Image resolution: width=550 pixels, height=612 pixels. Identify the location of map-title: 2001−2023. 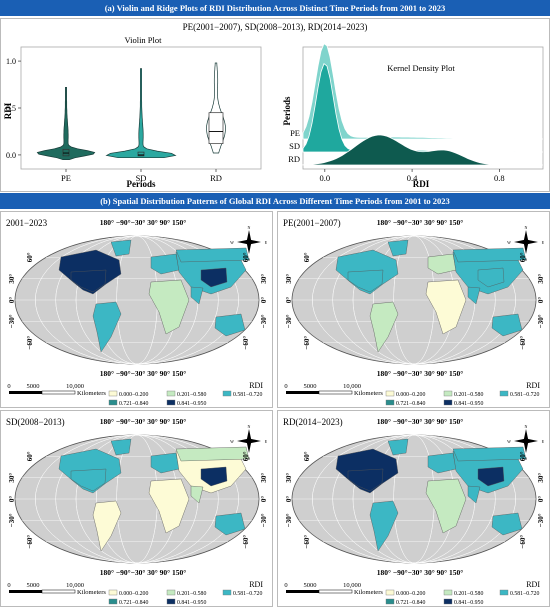
(27, 223).